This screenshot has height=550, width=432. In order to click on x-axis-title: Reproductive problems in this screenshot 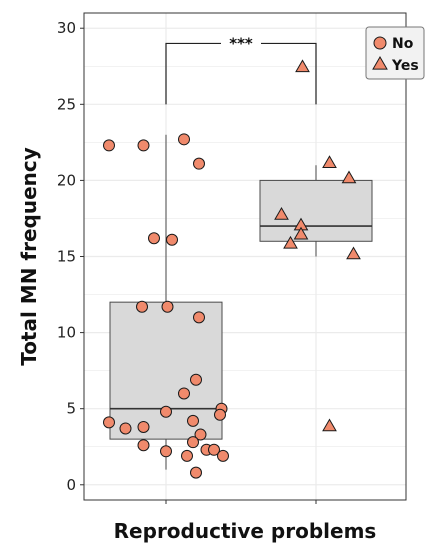, I will do `click(245, 531)`.